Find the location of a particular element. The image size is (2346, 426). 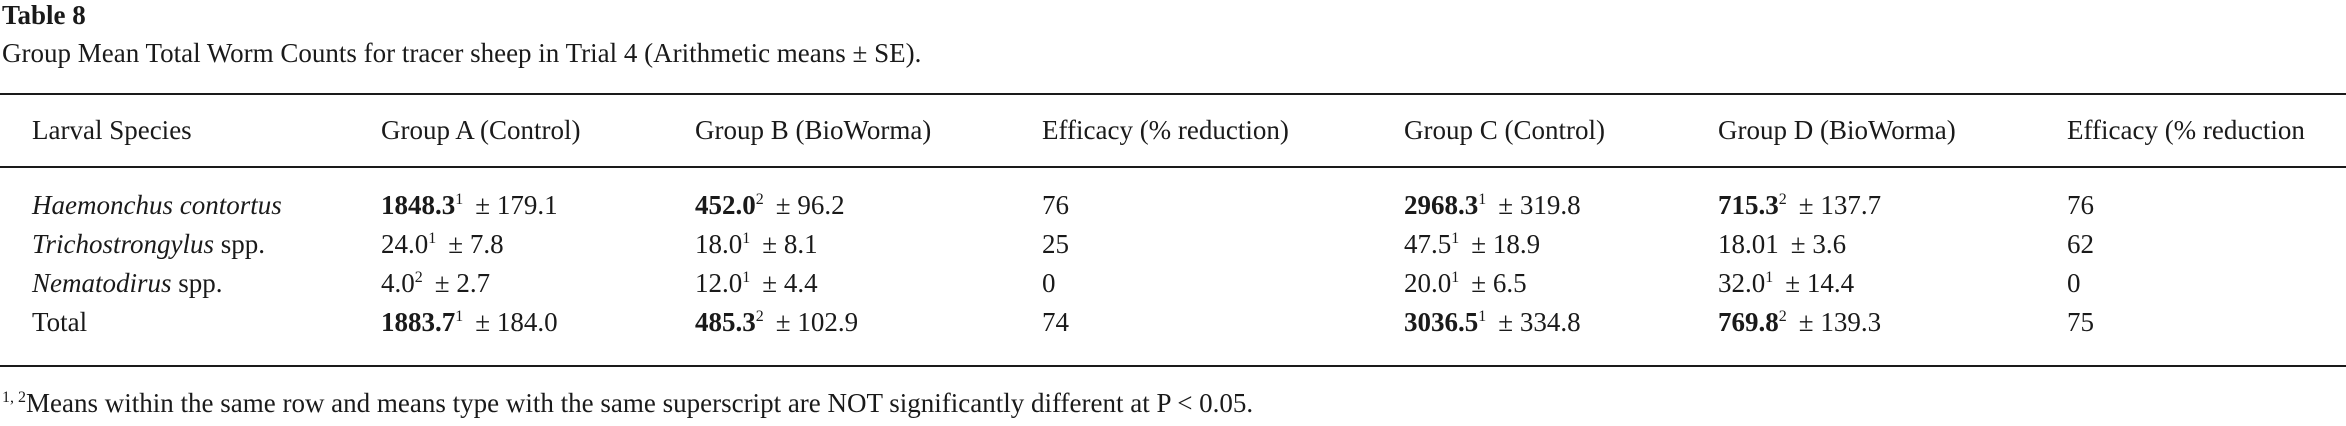

top-rule is located at coordinates (1173, 94).